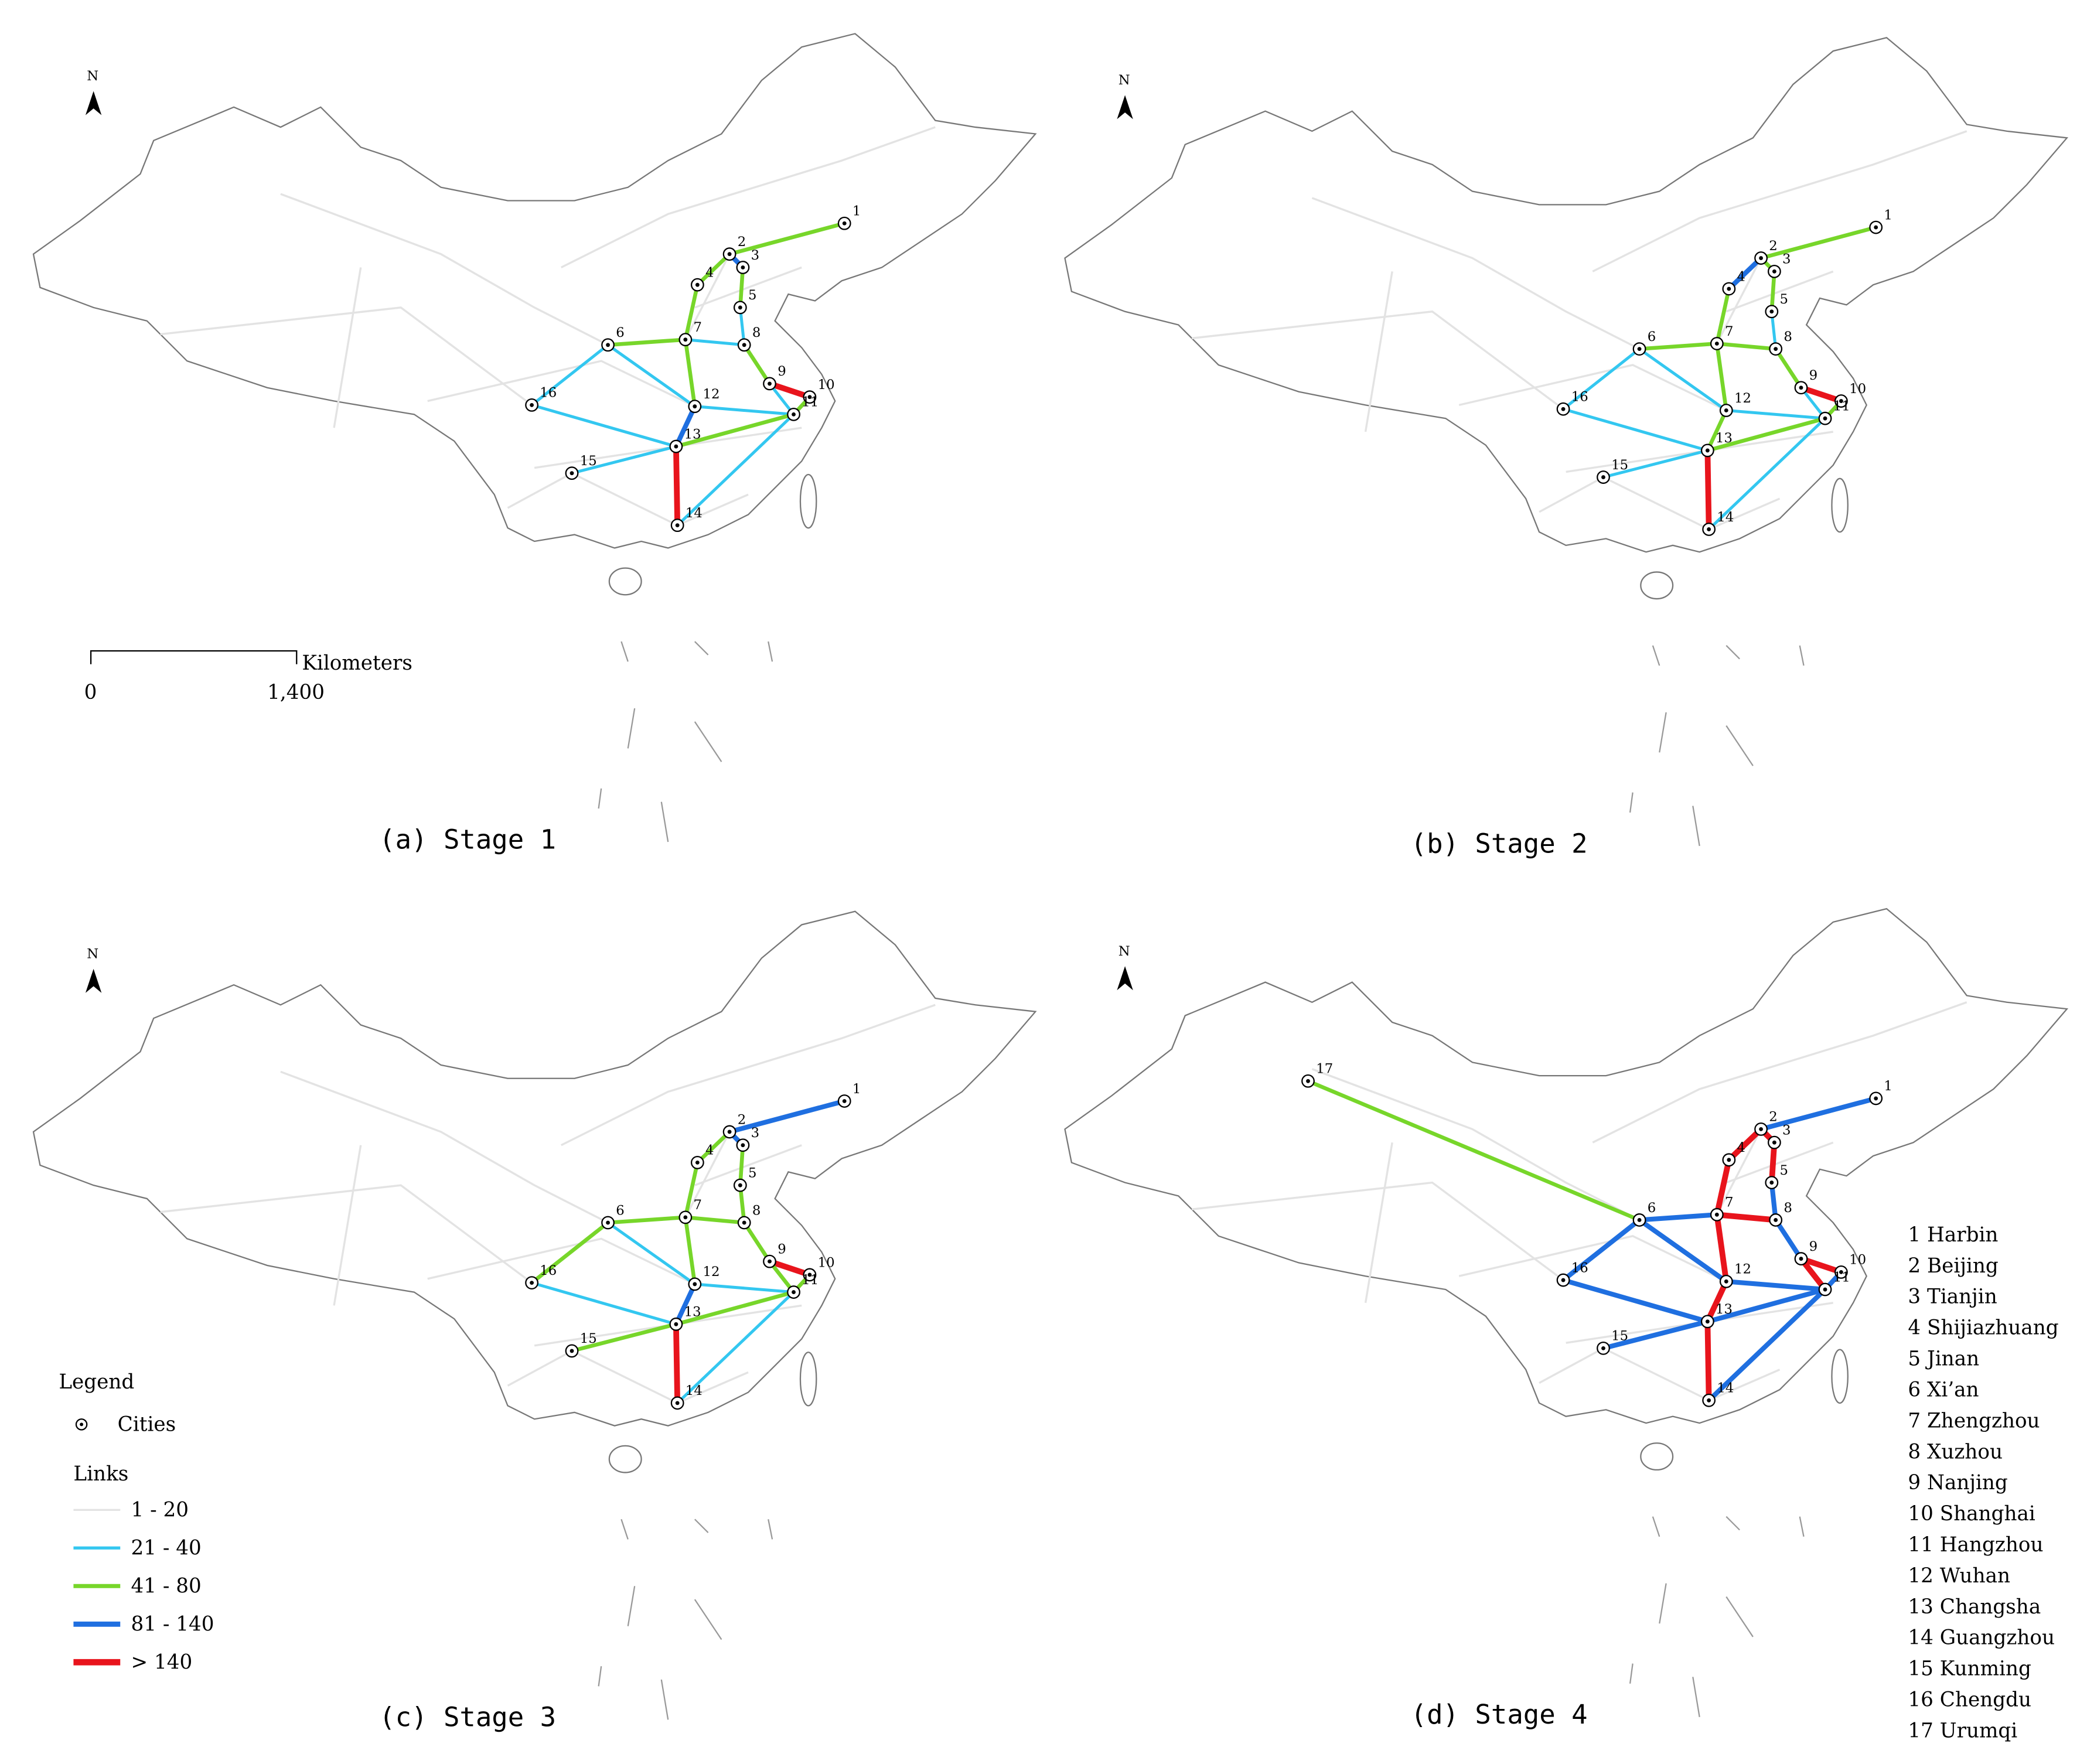 The height and width of the screenshot is (1764, 2087). I want to click on city-number: 2, so click(1773, 1117).